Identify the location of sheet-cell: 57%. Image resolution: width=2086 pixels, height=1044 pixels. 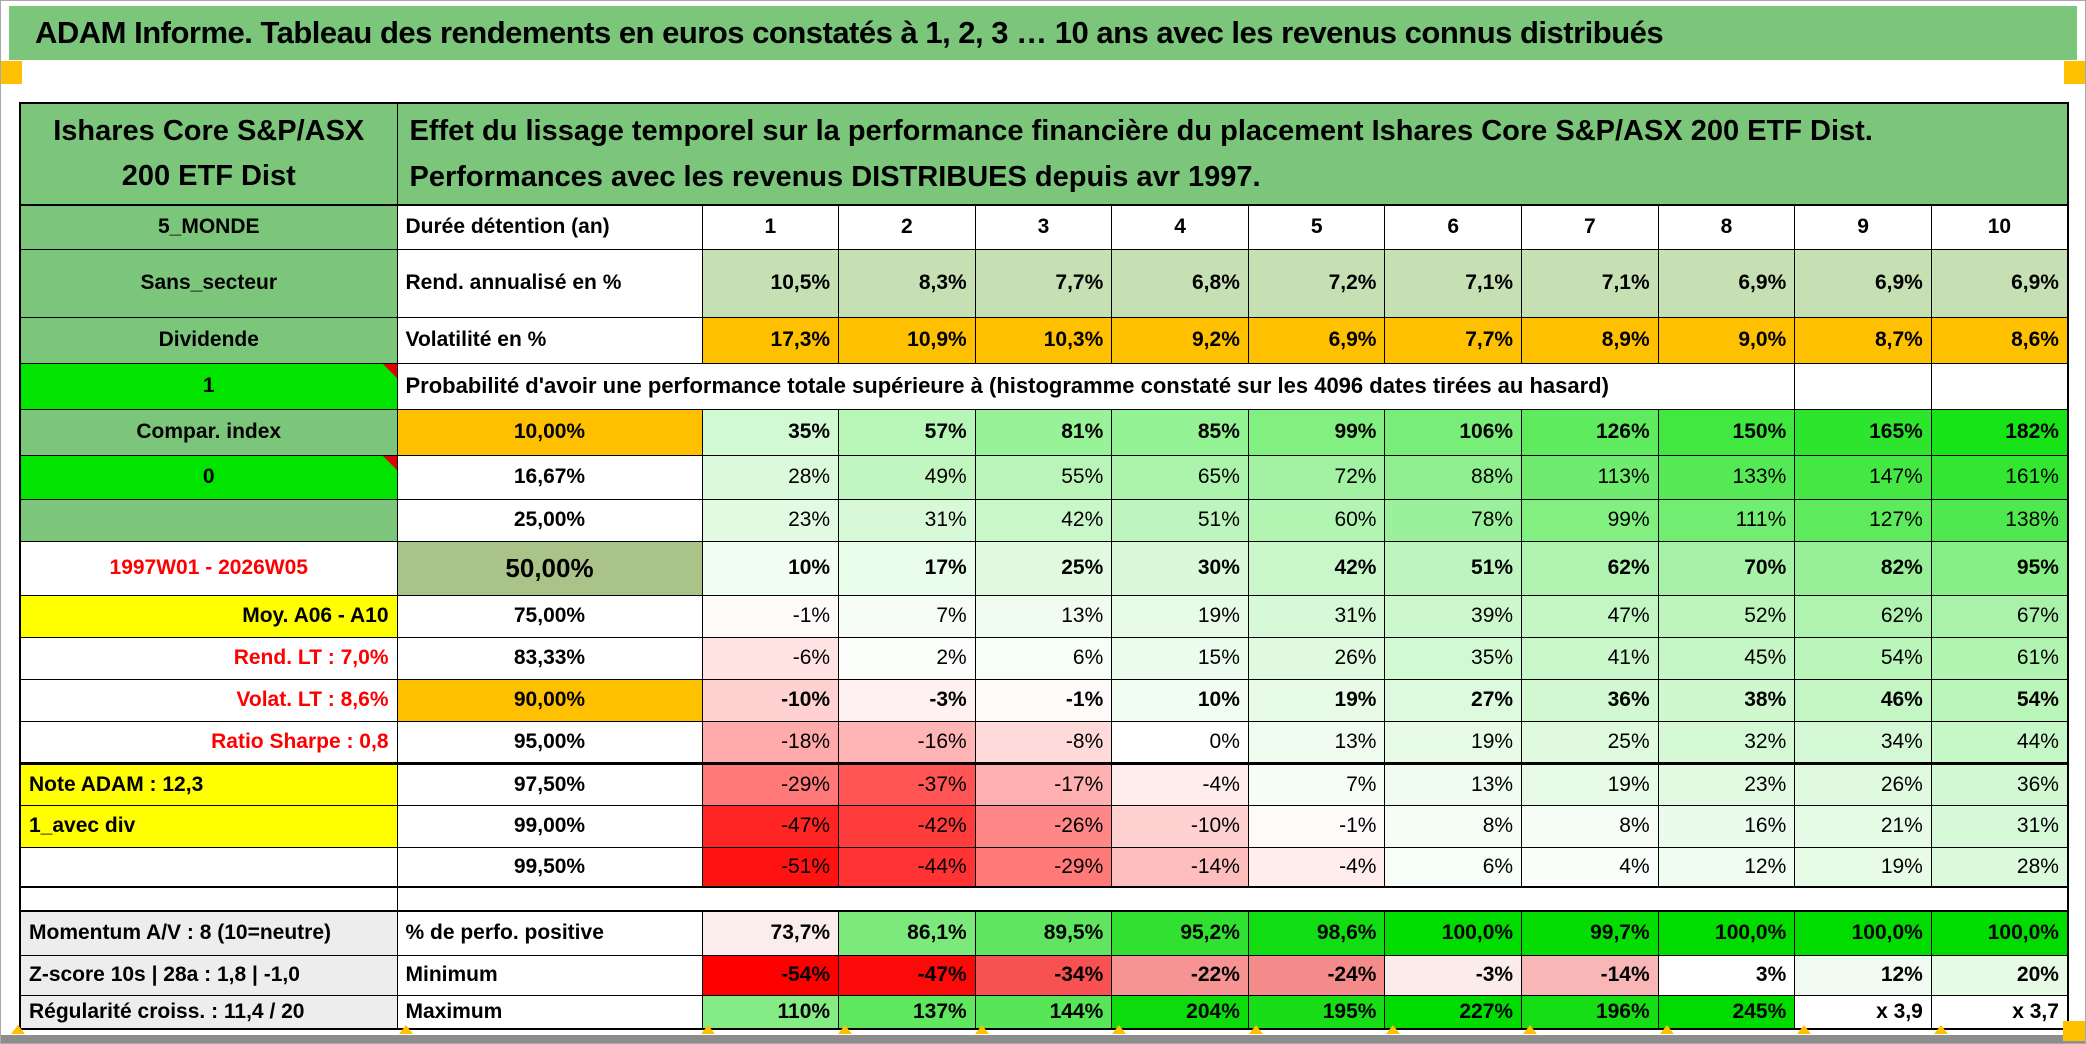
(907, 432).